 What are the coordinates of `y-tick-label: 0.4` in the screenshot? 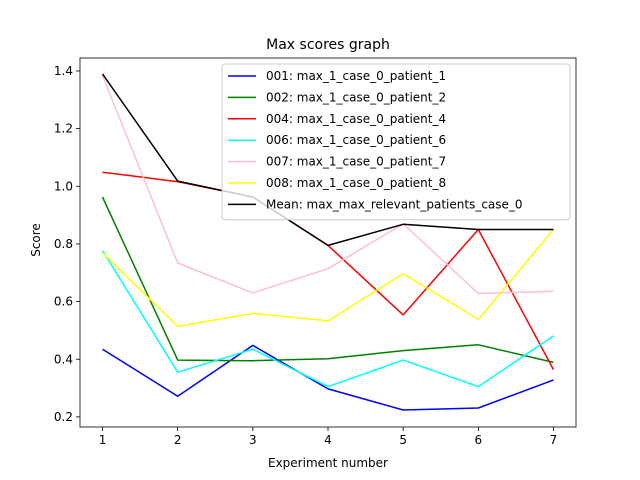 It's located at (63, 359).